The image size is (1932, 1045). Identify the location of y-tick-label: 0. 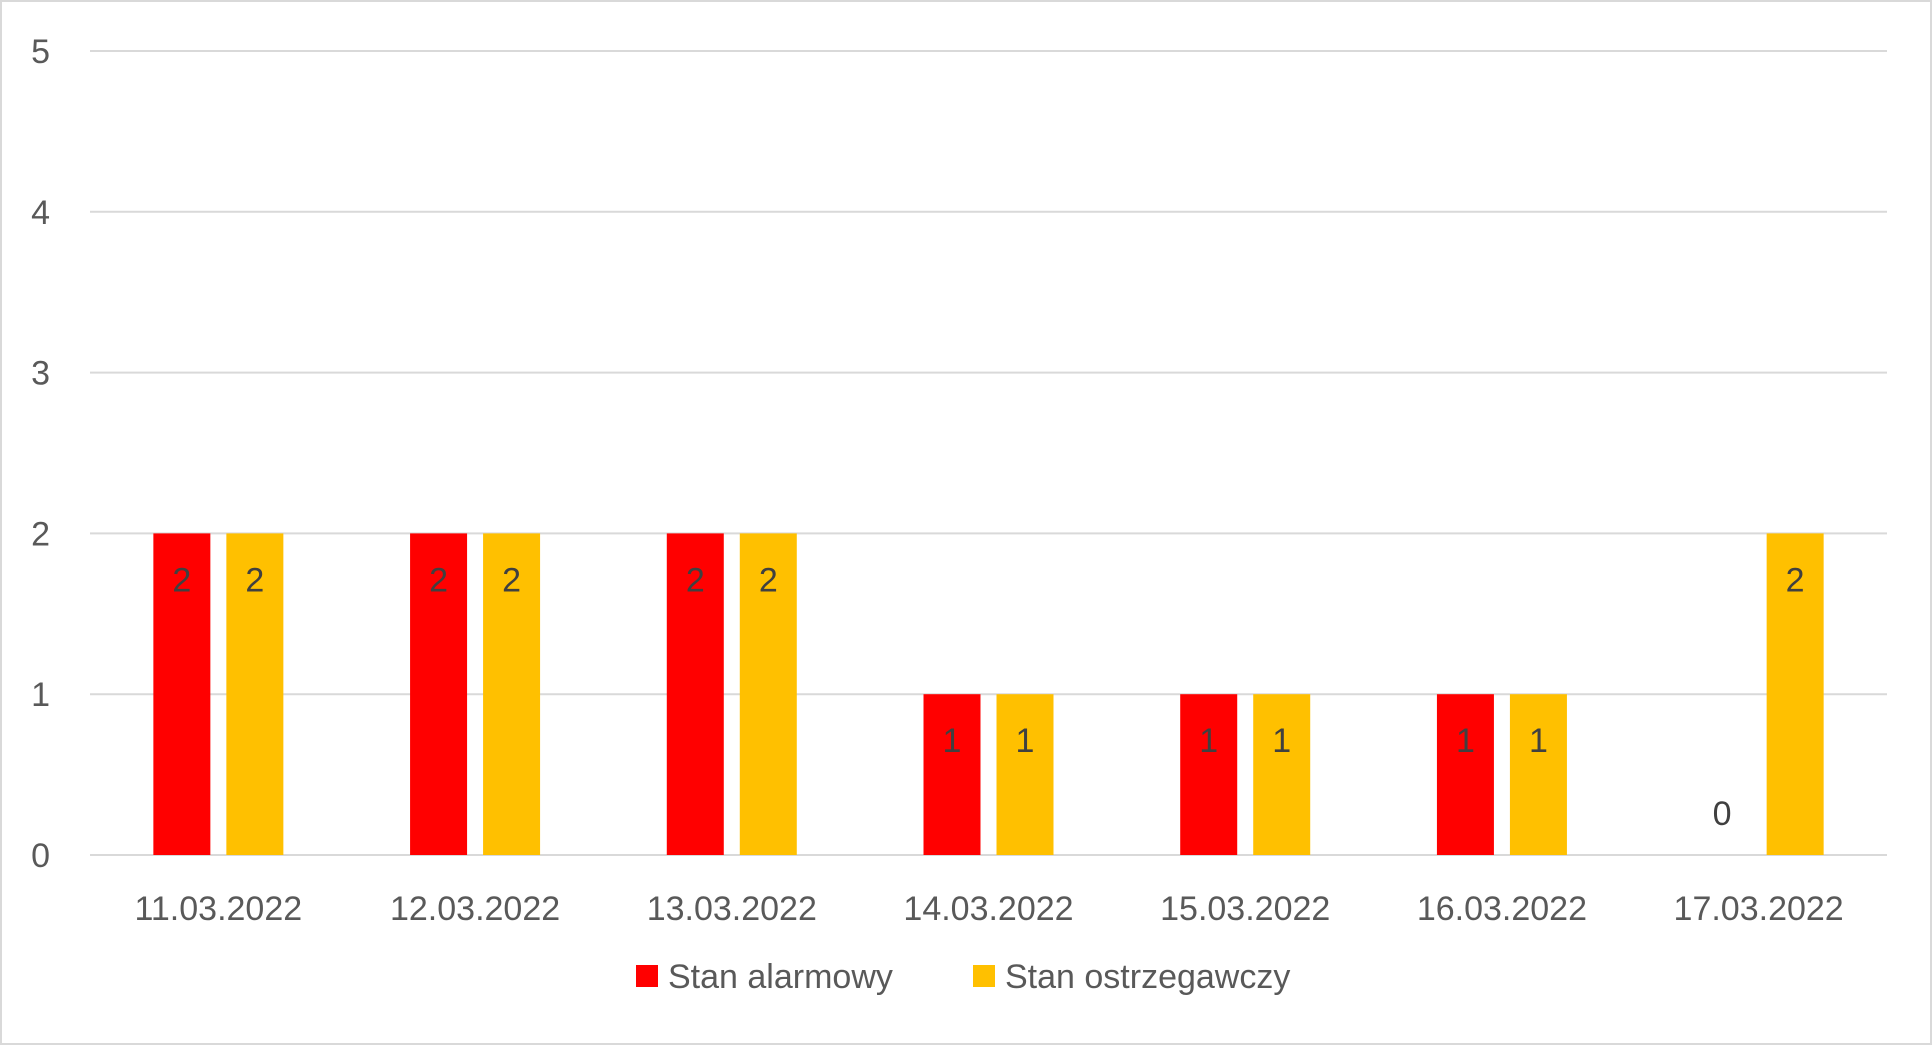
(40, 856).